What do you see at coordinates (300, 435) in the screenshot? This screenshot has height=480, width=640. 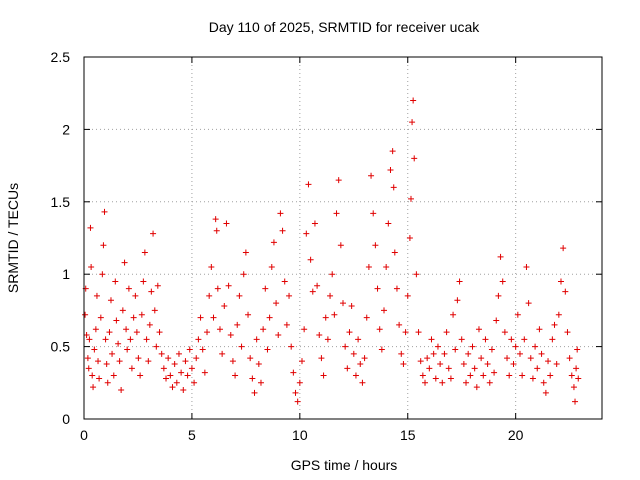 I see `x-tick-label: 10` at bounding box center [300, 435].